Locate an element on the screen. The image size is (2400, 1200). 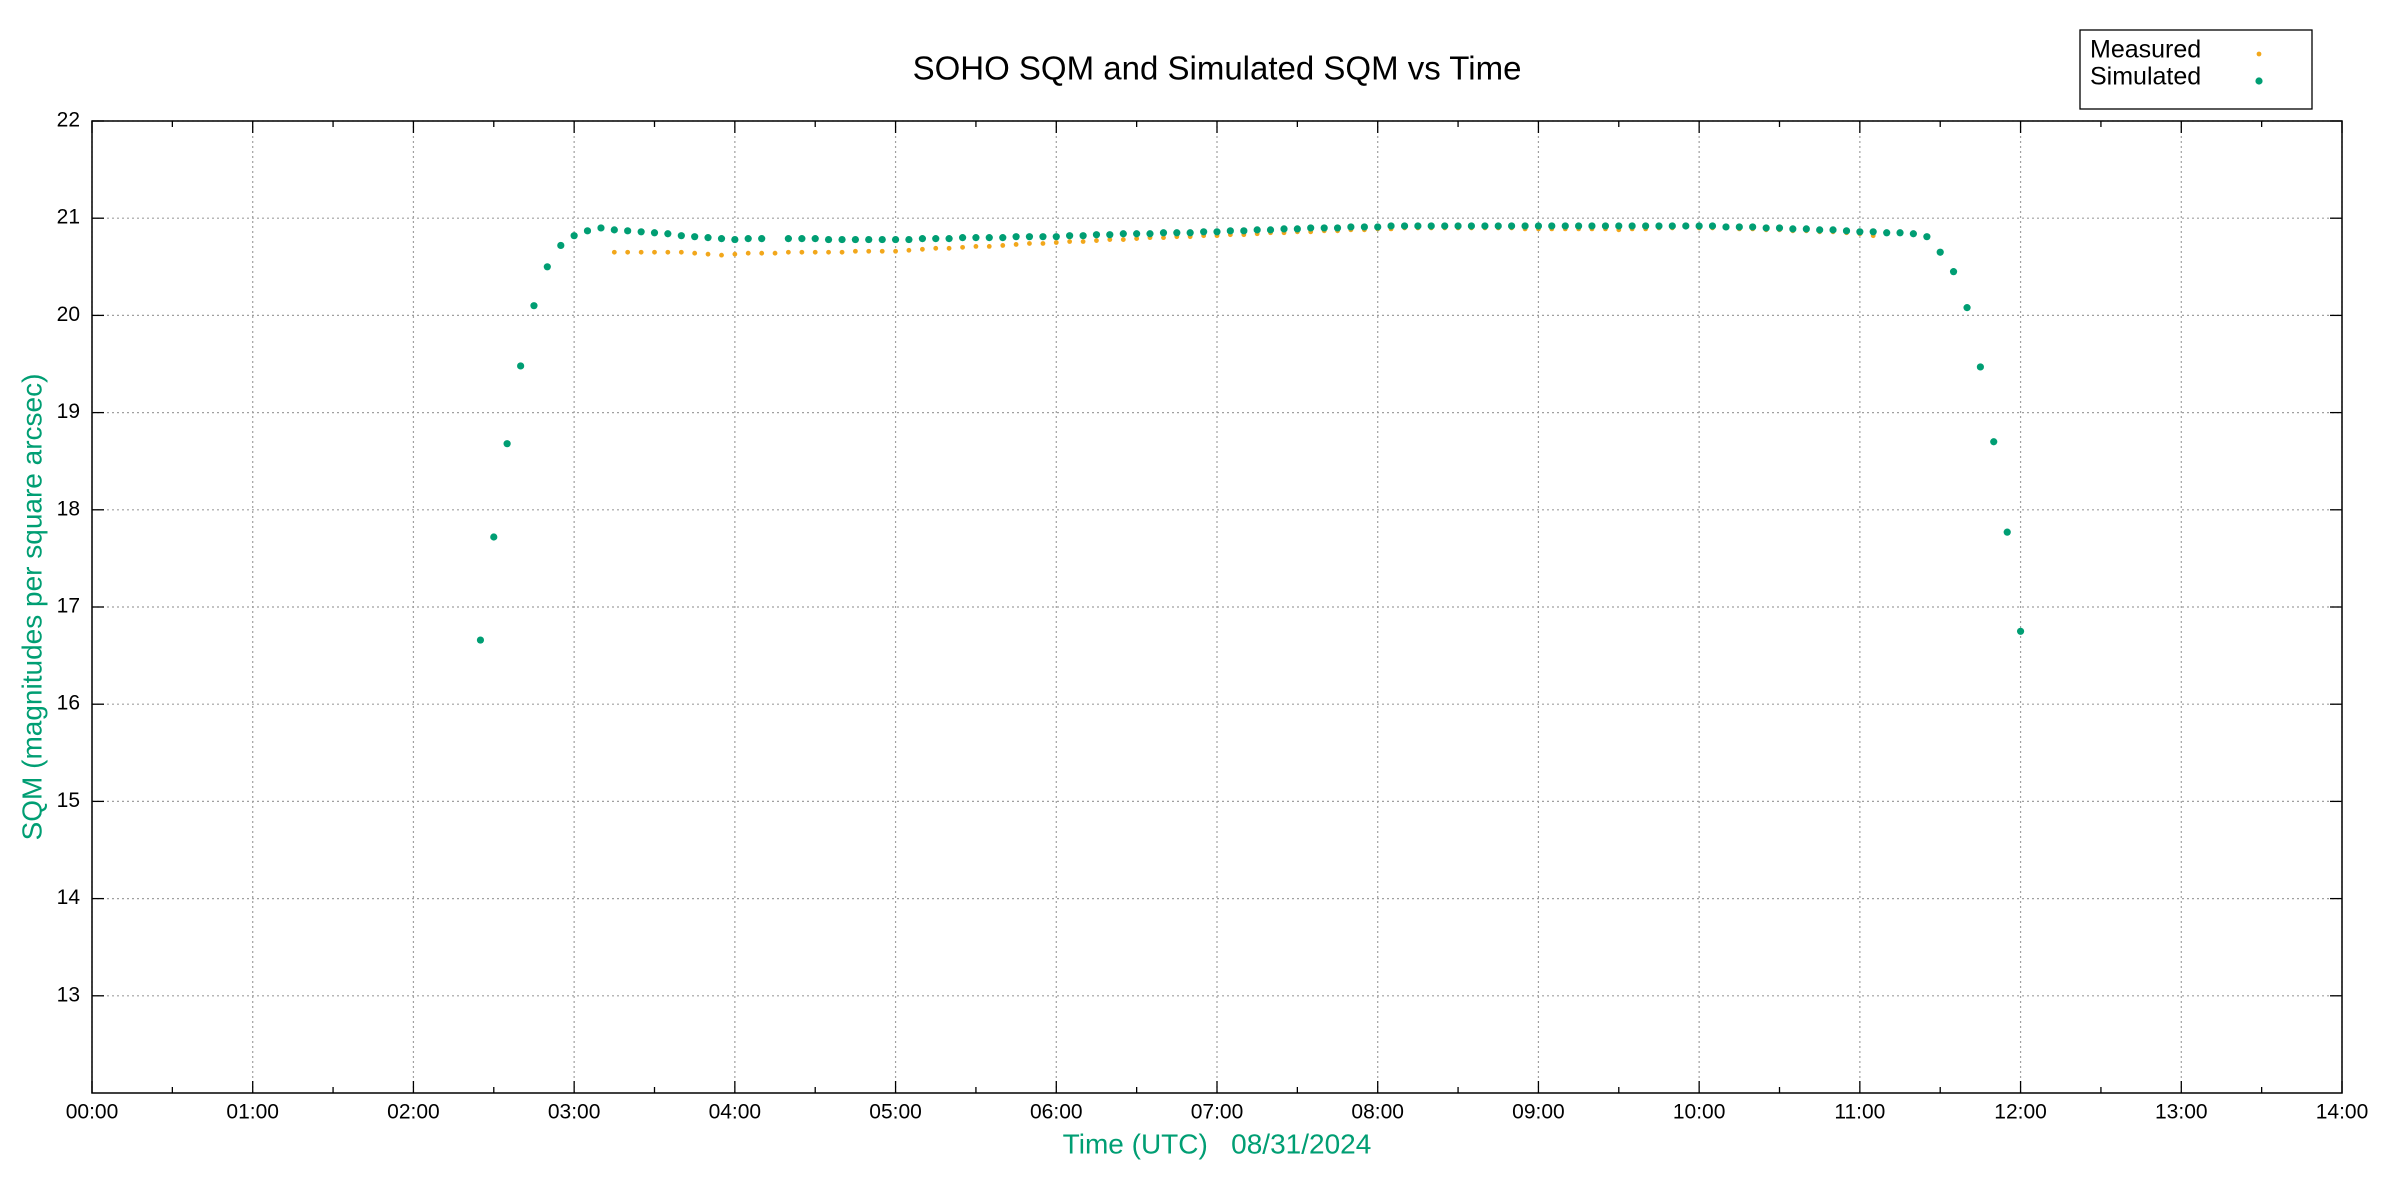
x-tick-label: 14:00 is located at coordinates (2342, 1112).